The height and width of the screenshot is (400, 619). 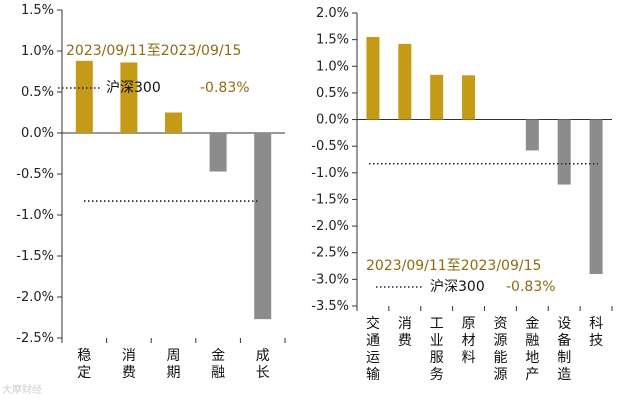 What do you see at coordinates (330, 306) in the screenshot?
I see `y-tick-label: -3.5%` at bounding box center [330, 306].